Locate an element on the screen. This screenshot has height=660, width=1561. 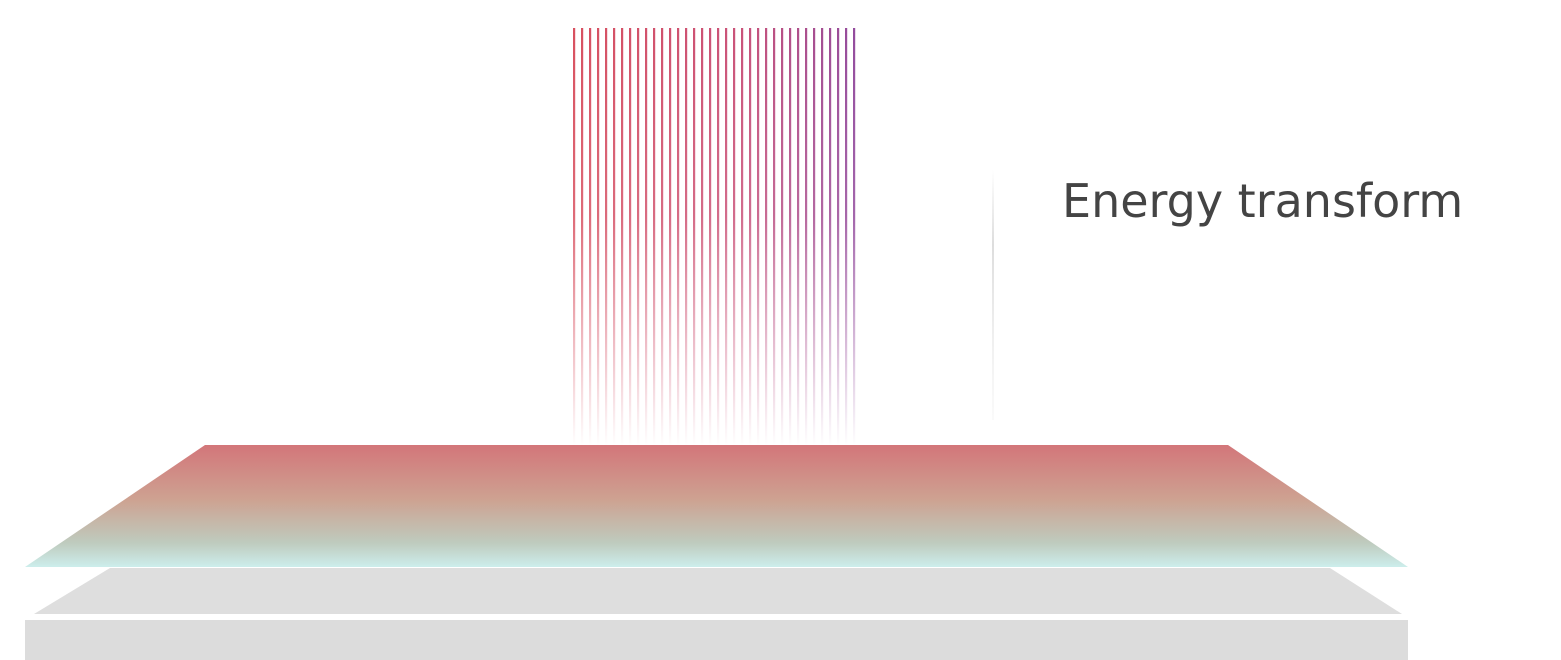
base-front is located at coordinates (716, 640).